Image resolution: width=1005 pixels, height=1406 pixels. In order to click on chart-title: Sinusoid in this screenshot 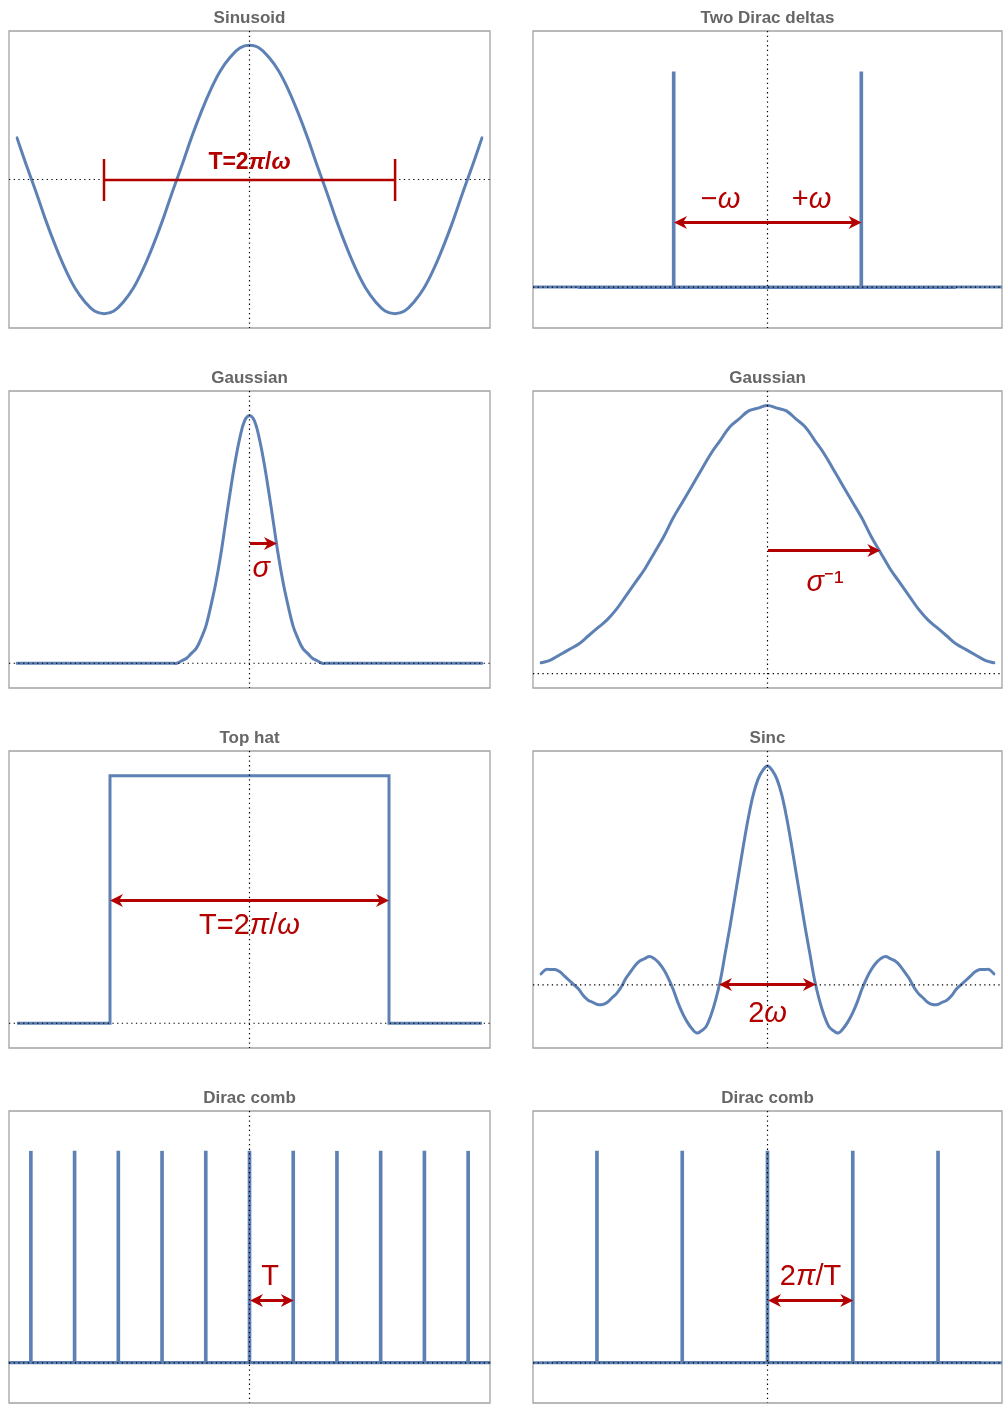, I will do `click(249, 16)`.